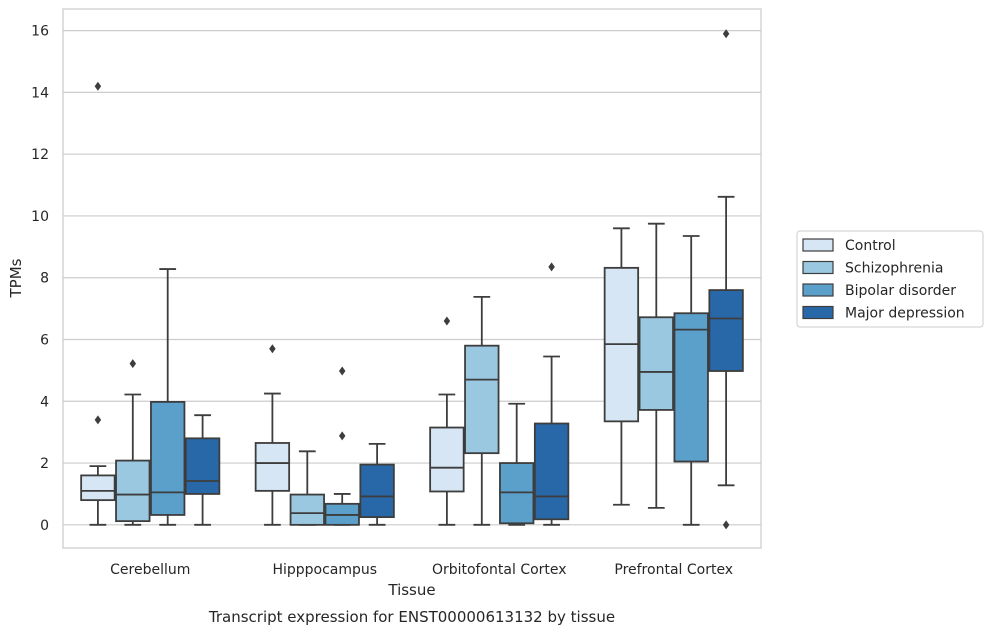 The image size is (992, 634). I want to click on legend-label-4: Major depression, so click(905, 314).